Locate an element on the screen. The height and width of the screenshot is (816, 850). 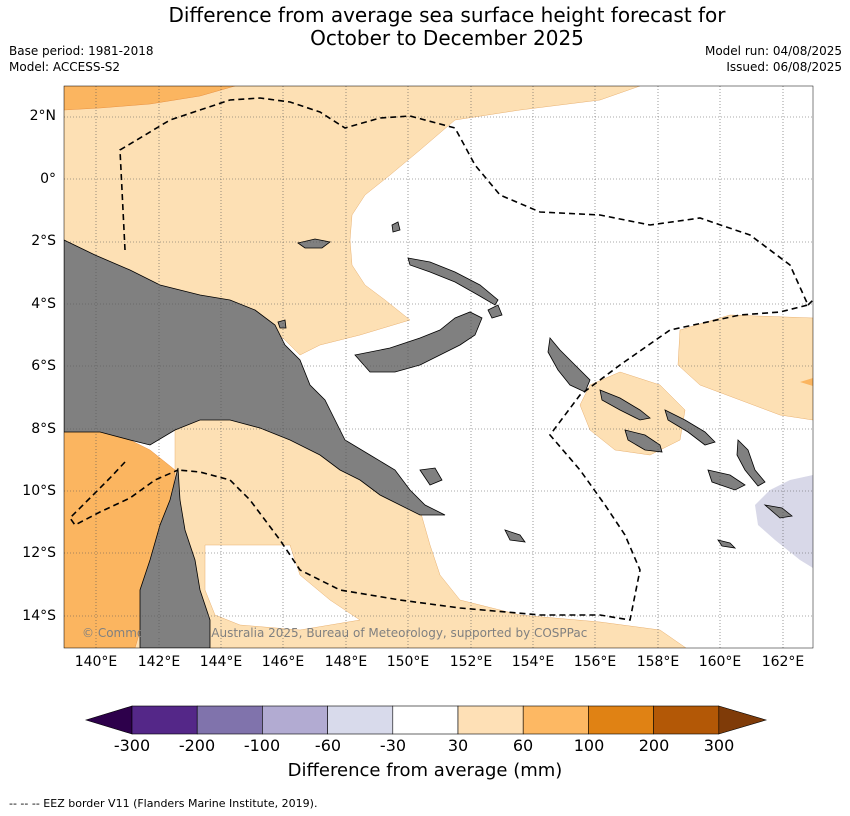
colorbar-extend-low is located at coordinates (108, 720).